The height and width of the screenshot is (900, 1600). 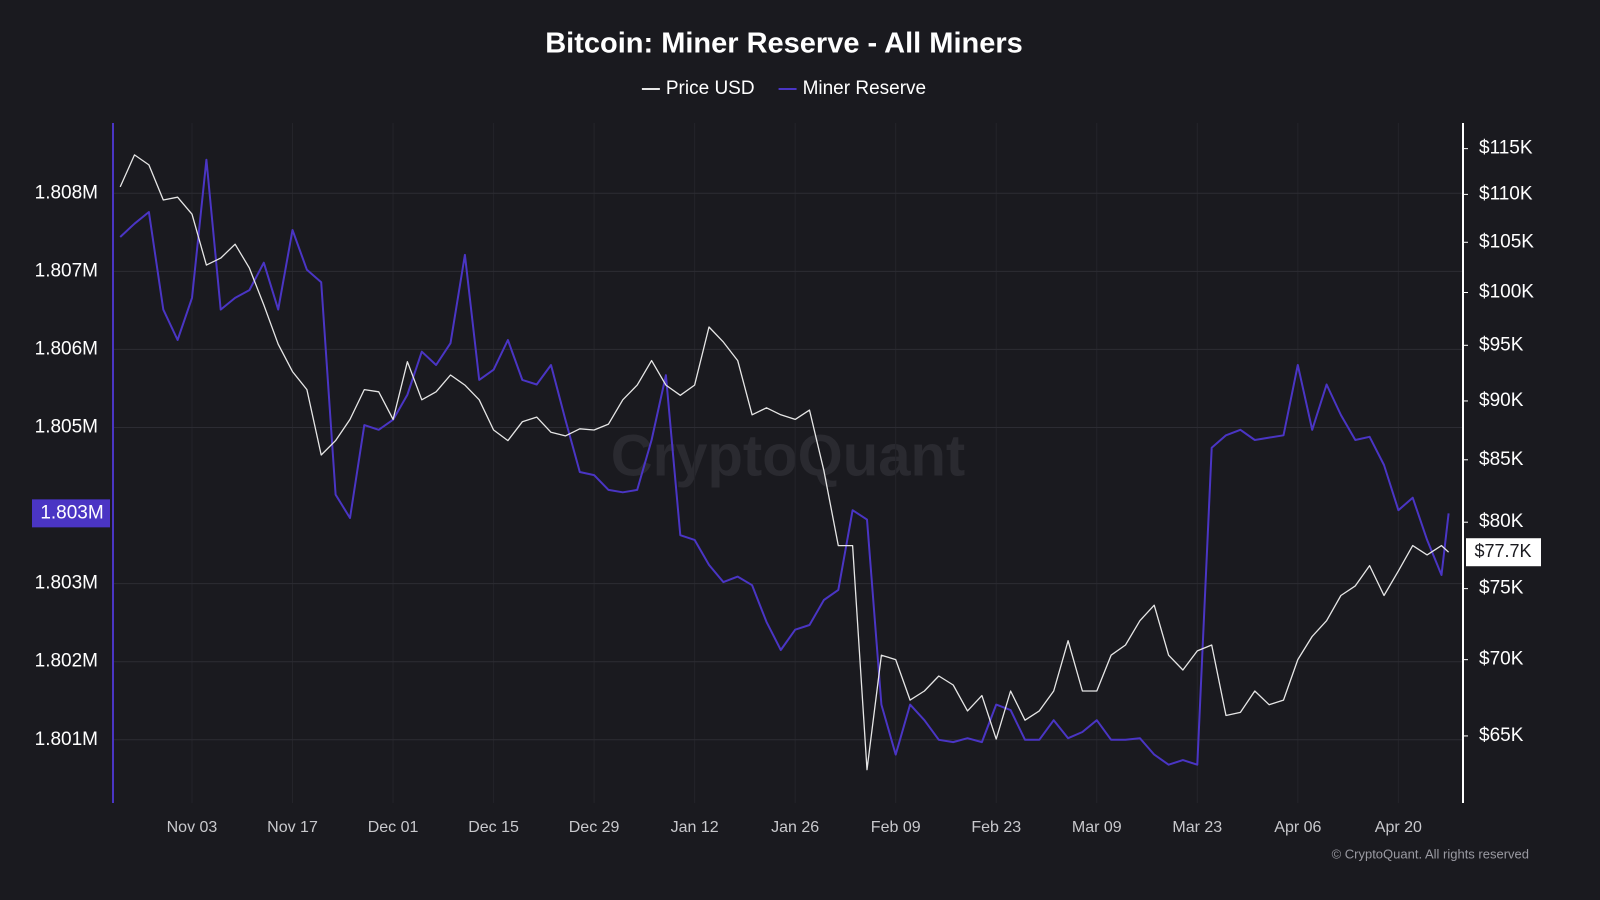 I want to click on x-tick-label: Nov 17, so click(x=292, y=827).